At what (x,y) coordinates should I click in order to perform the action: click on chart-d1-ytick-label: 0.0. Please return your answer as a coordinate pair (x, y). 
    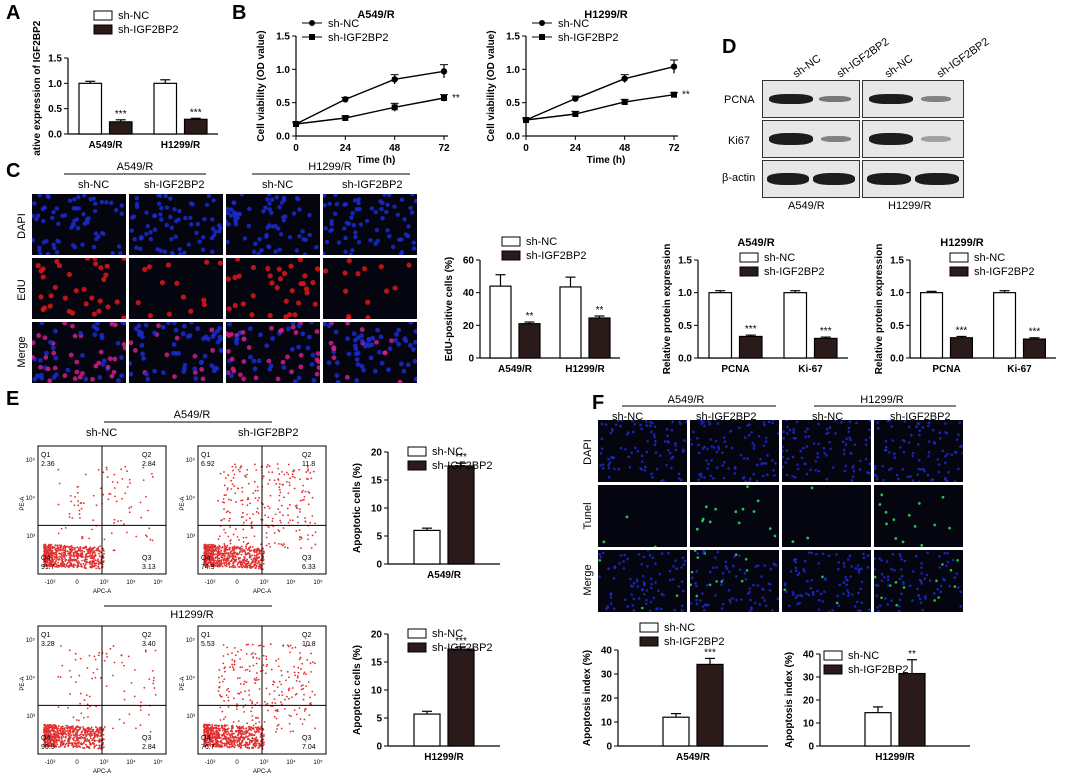
    Looking at the image, I should click on (685, 359).